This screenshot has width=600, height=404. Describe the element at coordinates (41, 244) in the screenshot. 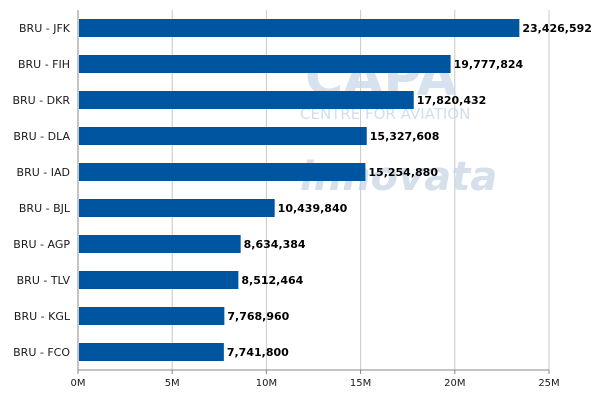

I see `category-label: BRU - AGP` at that location.